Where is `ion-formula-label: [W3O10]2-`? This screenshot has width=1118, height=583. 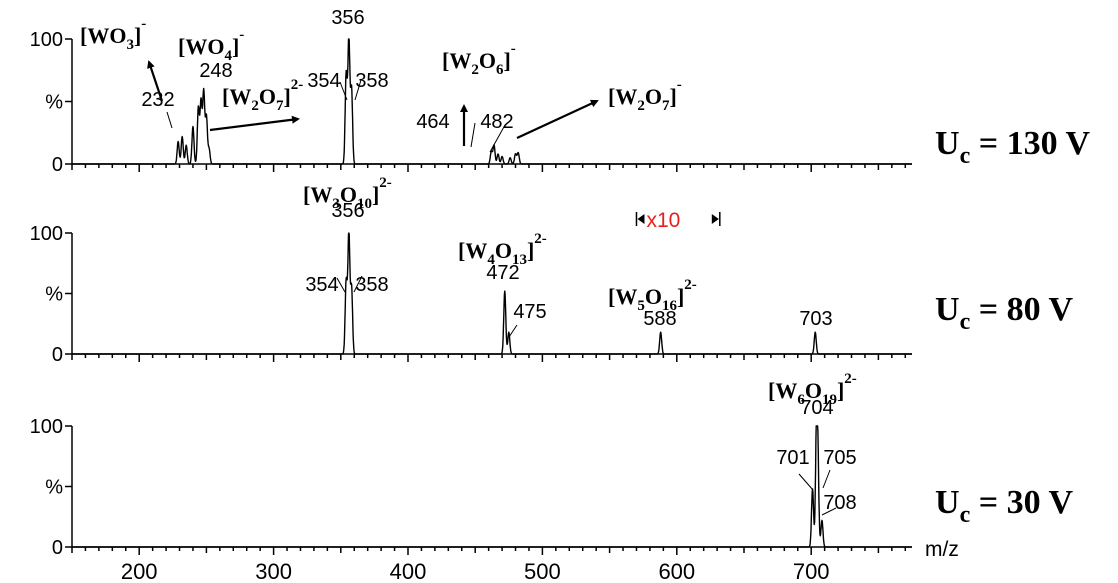
ion-formula-label: [W3O10]2- is located at coordinates (347, 193).